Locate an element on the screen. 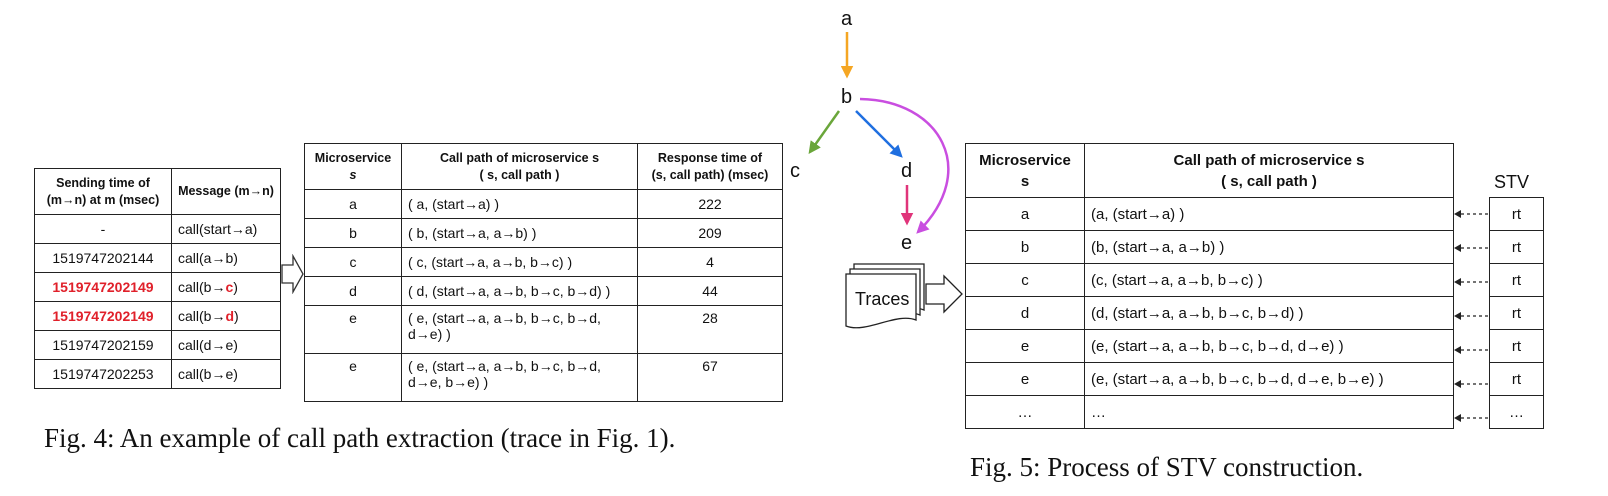 The image size is (1608, 496). table-row: 1519747202159 call(d→e) is located at coordinates (158, 345).